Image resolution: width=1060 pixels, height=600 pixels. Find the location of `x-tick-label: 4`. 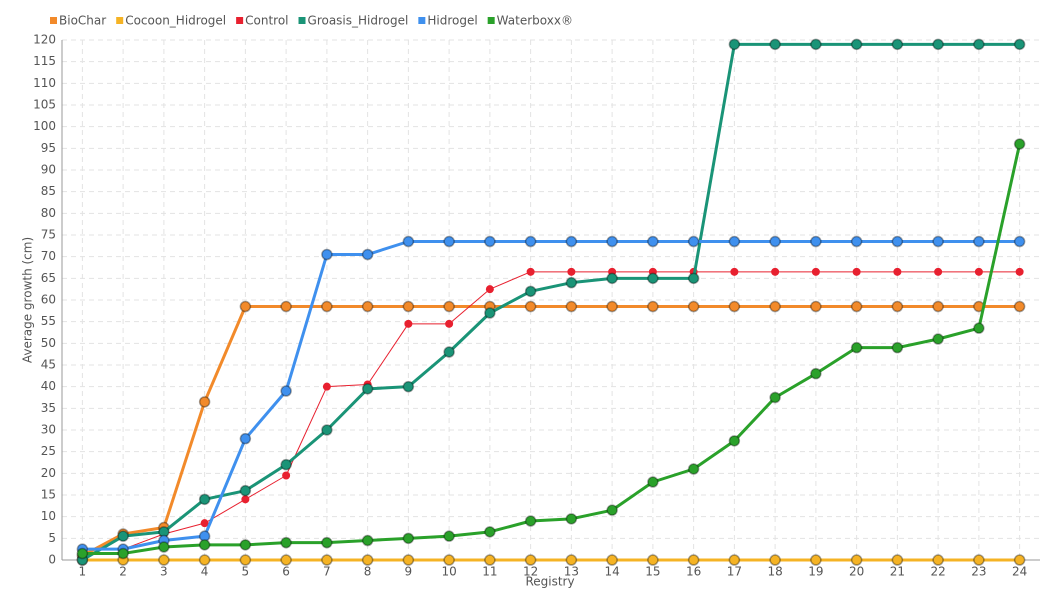

x-tick-label: 4 is located at coordinates (205, 572).